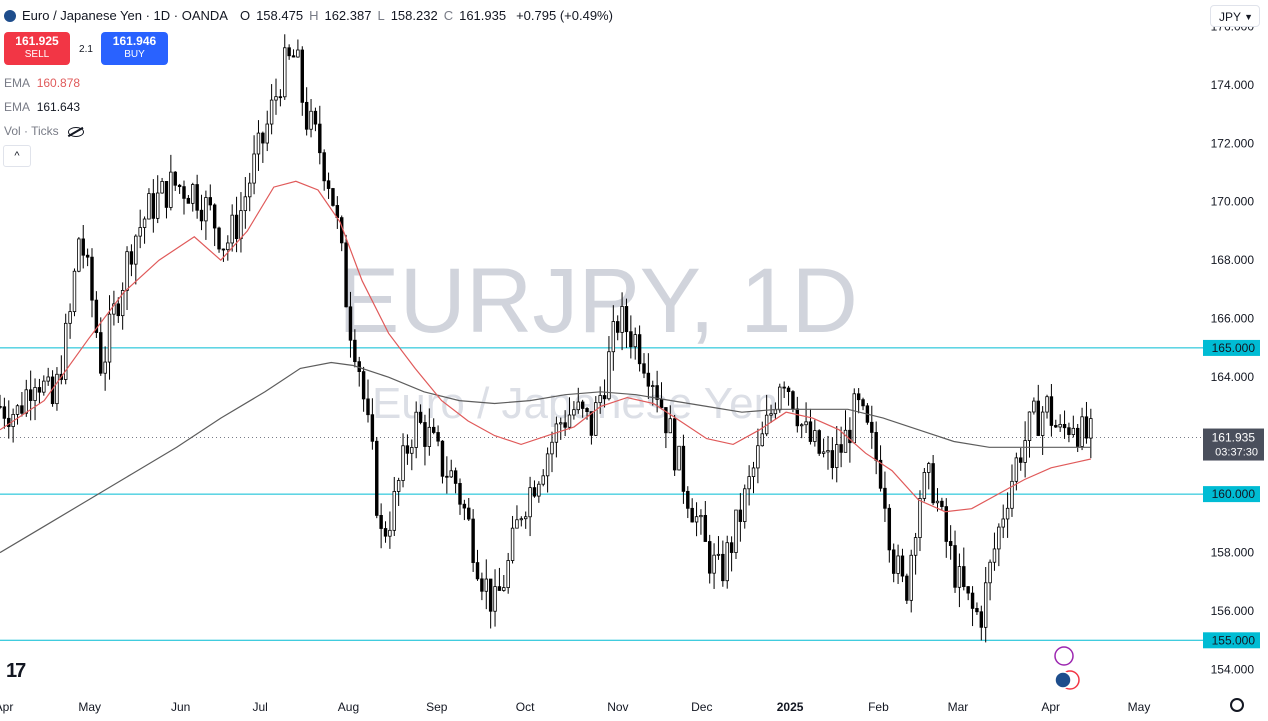 Image resolution: width=1268 pixels, height=721 pixels. What do you see at coordinates (76, 131) in the screenshot?
I see `hidden-eye-icon` at bounding box center [76, 131].